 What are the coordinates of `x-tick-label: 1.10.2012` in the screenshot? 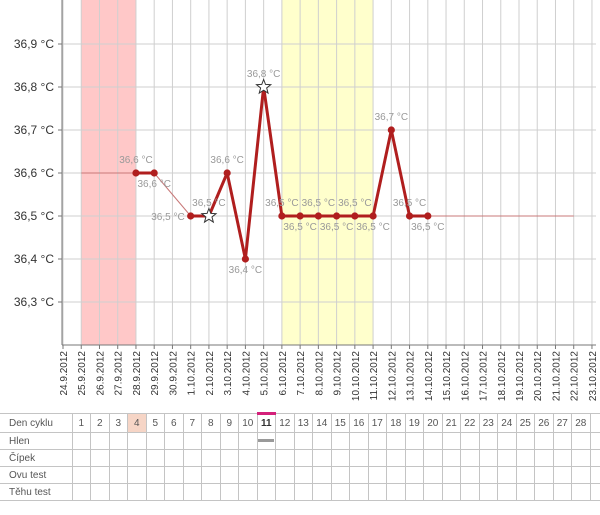 It's located at (192, 373).